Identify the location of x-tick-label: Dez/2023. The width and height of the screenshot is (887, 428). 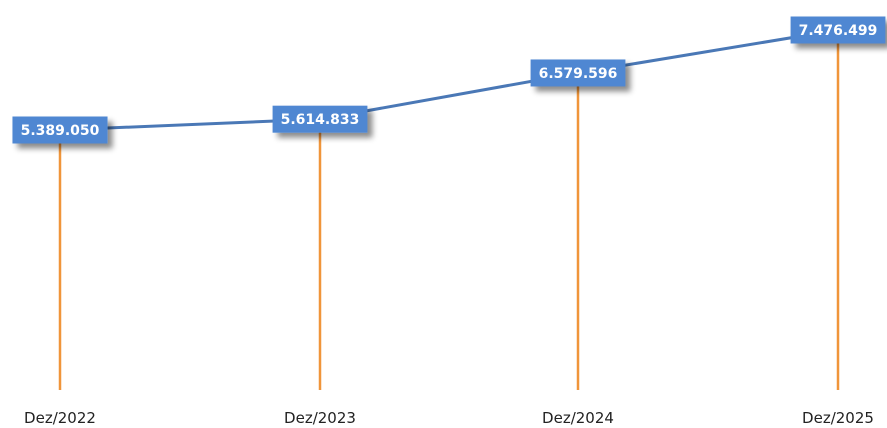
(320, 418).